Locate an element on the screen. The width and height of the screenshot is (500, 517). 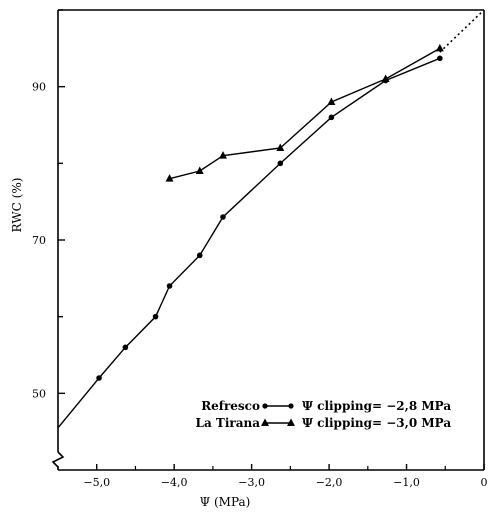
dotted-extension-line is located at coordinates (462, 31).